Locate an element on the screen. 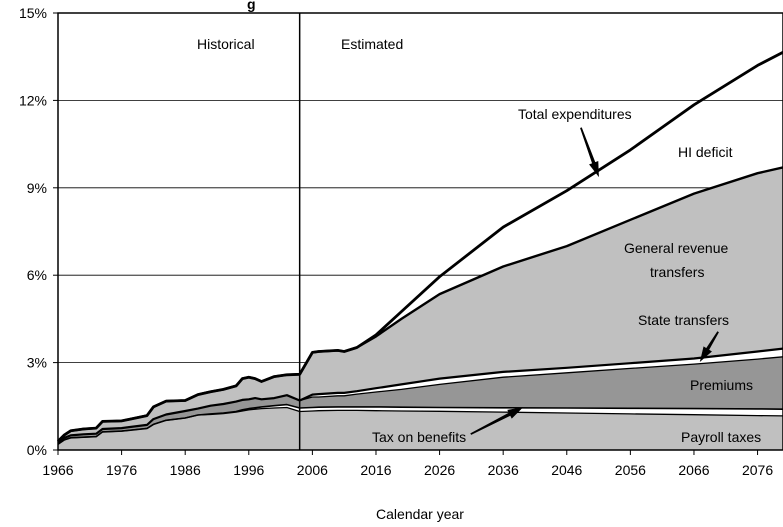  y-tick-label: 9% is located at coordinates (37, 188).